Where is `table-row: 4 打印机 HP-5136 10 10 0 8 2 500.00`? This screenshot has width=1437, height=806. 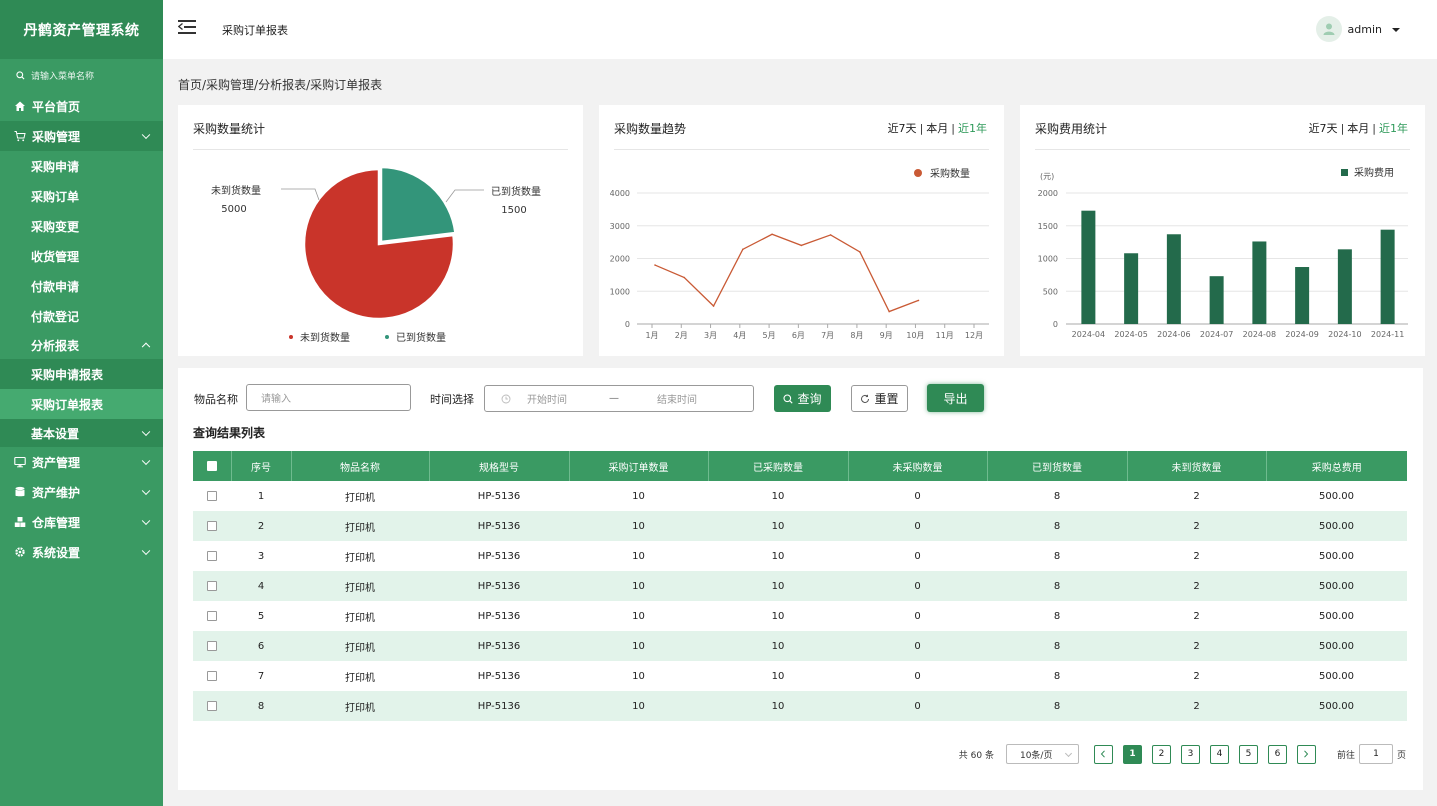
table-row: 4 打印机 HP-5136 10 10 0 8 2 500.00 is located at coordinates (800, 586).